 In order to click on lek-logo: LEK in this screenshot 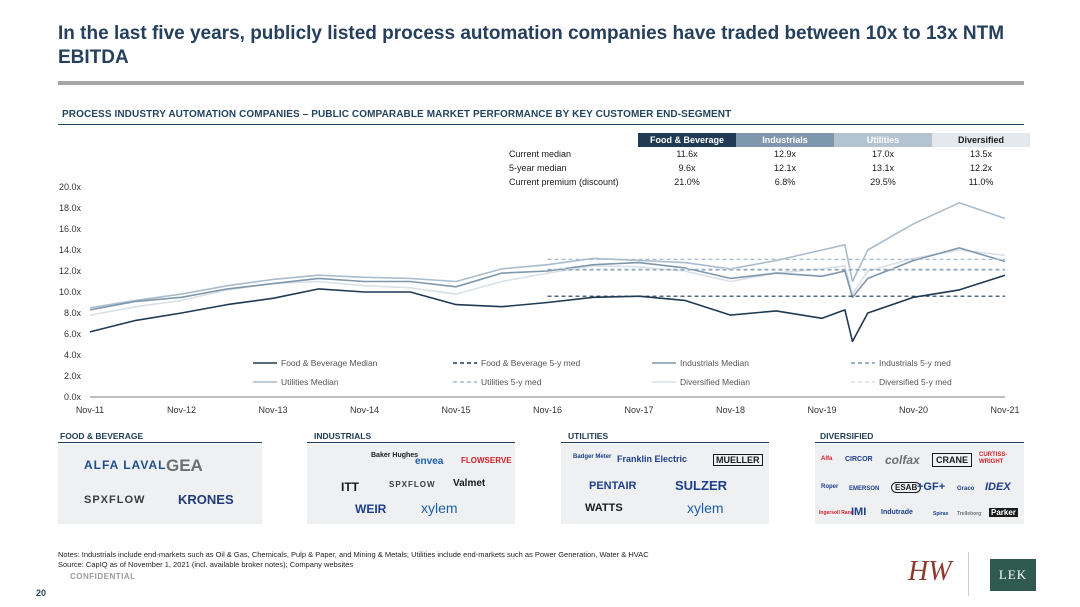, I will do `click(1013, 575)`.